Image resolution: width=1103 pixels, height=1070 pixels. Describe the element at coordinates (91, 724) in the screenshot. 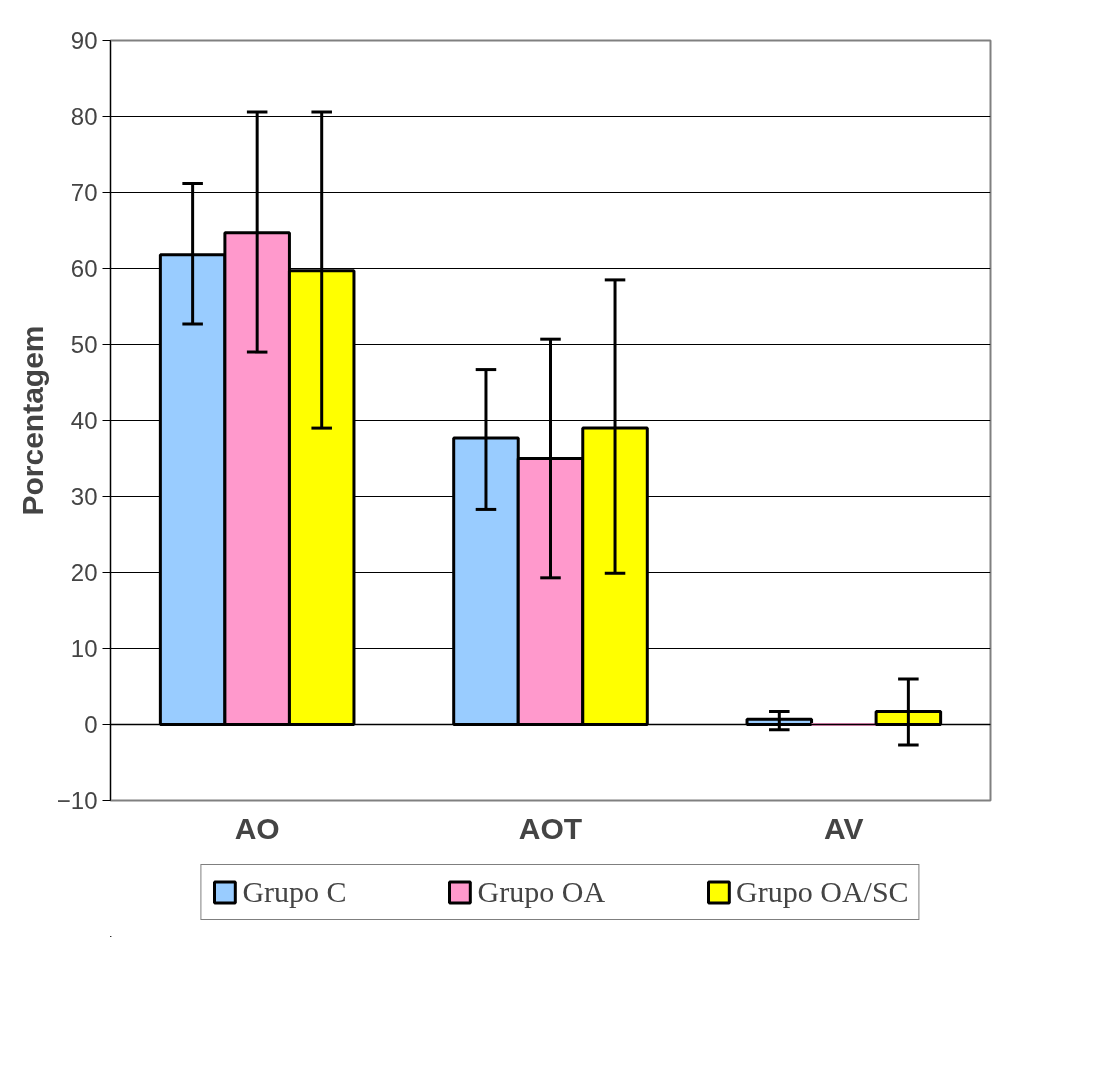

I see `y-tick-label: 0` at that location.